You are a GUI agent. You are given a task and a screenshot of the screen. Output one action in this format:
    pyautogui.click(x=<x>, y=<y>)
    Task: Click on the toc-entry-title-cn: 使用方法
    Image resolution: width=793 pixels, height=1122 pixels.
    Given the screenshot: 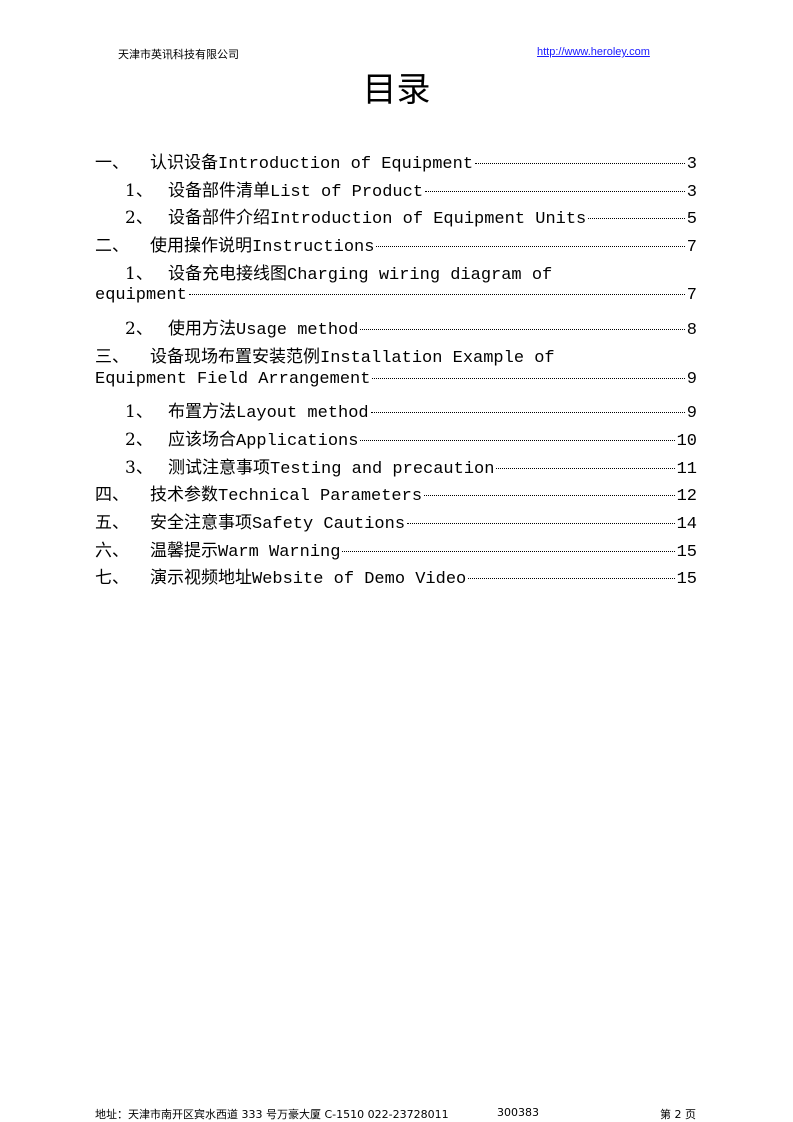 What is the action you would take?
    pyautogui.click(x=202, y=329)
    